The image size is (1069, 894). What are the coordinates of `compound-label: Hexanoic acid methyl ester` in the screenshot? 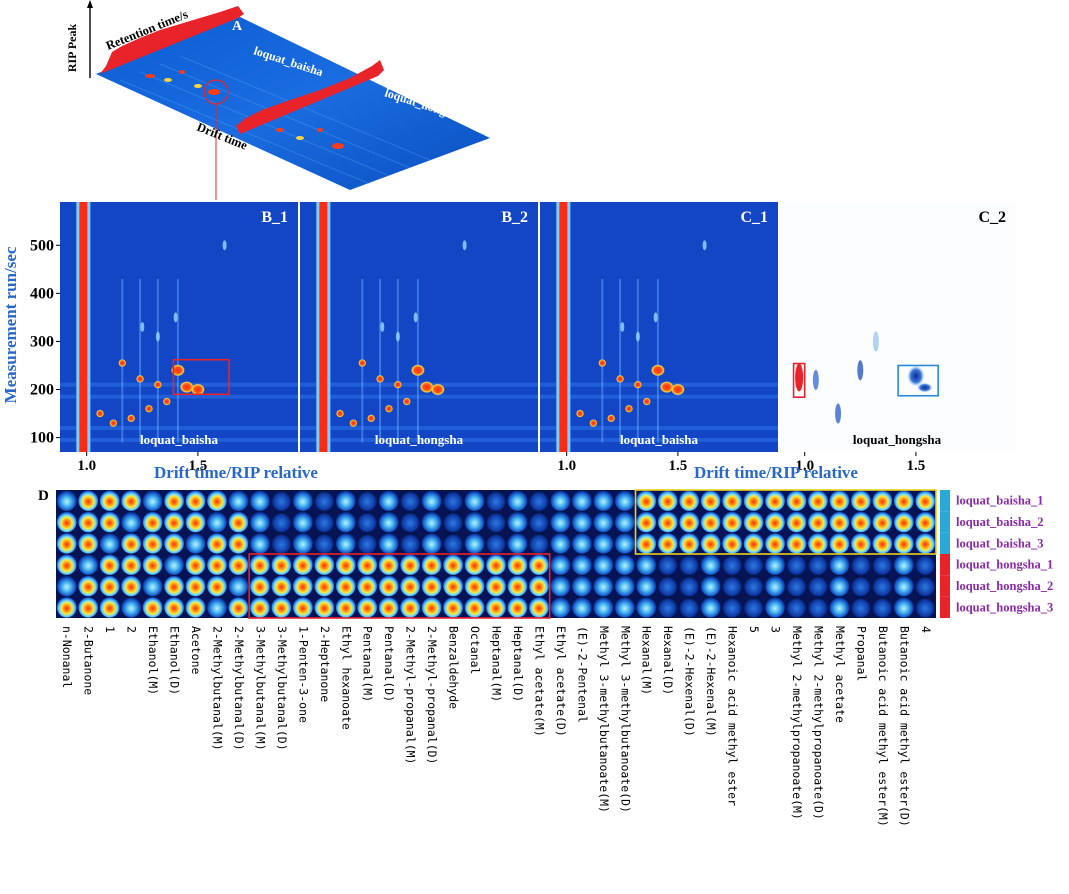 It's located at (733, 716).